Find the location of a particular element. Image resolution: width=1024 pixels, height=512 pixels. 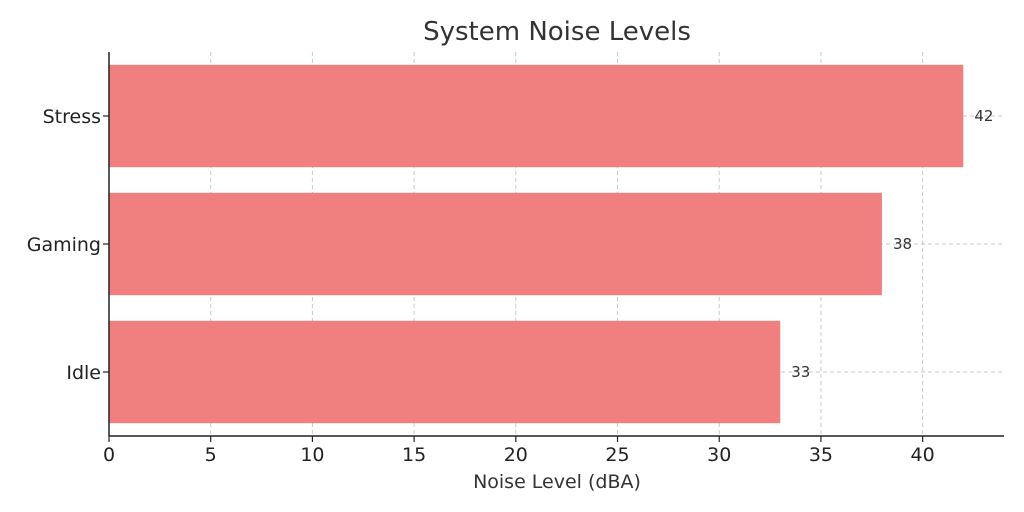

value-label-gaming: 38 is located at coordinates (902, 244).